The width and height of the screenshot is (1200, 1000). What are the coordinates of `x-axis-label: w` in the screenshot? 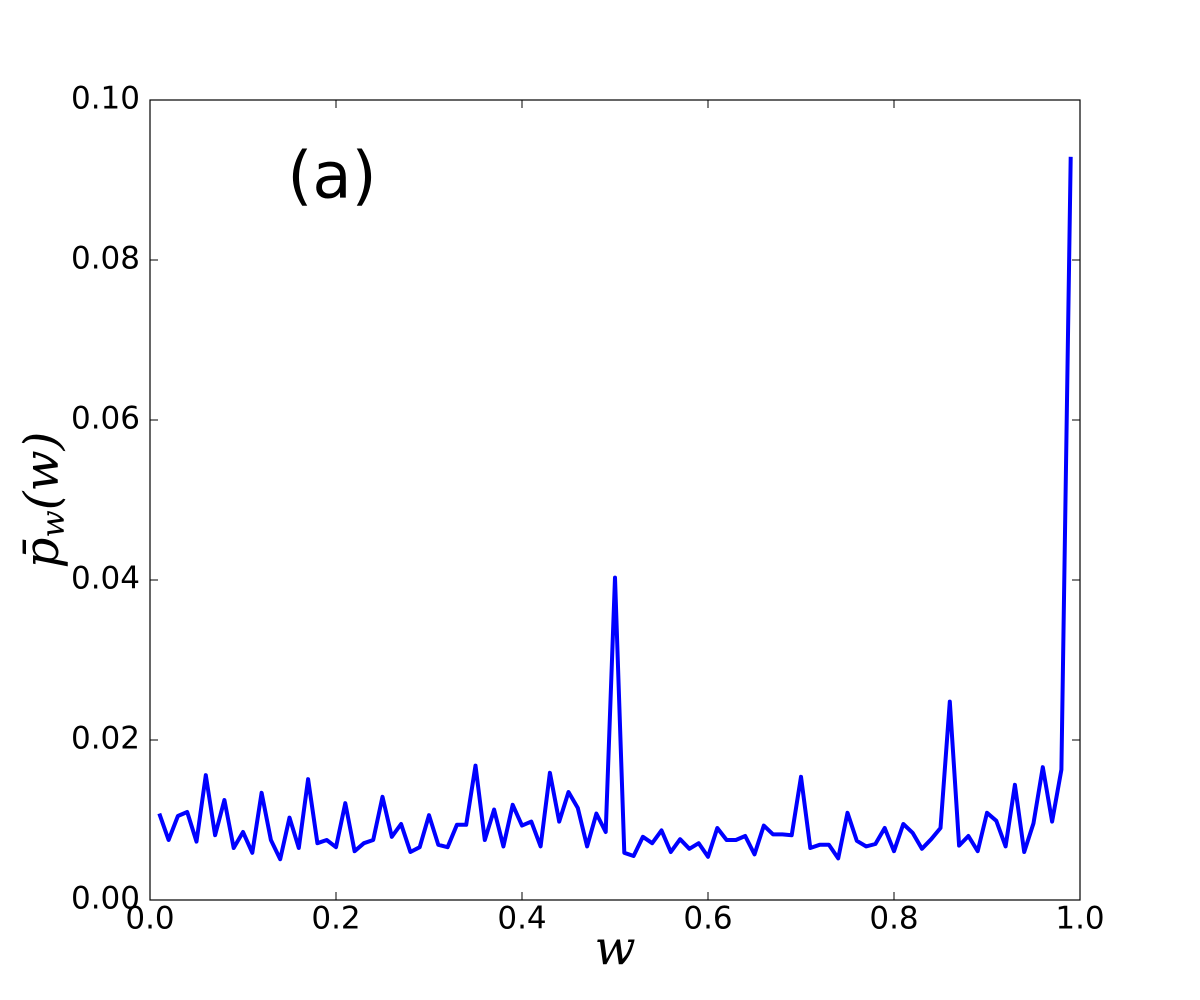 It's located at (614, 949).